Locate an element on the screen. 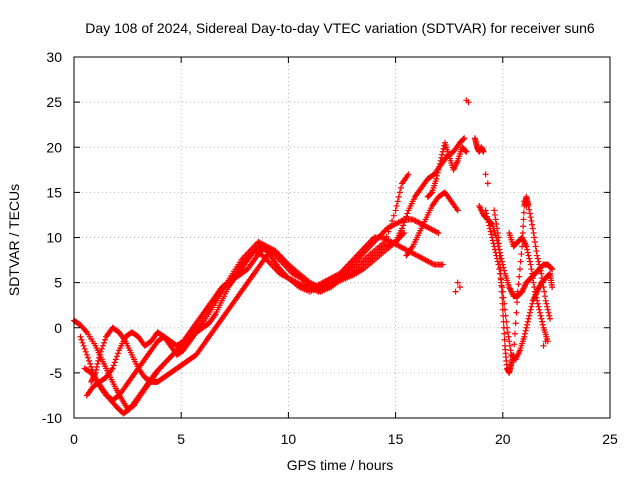 This screenshot has height=480, width=640. y-axis-label: SDTVAR / TECUs is located at coordinates (14, 240).